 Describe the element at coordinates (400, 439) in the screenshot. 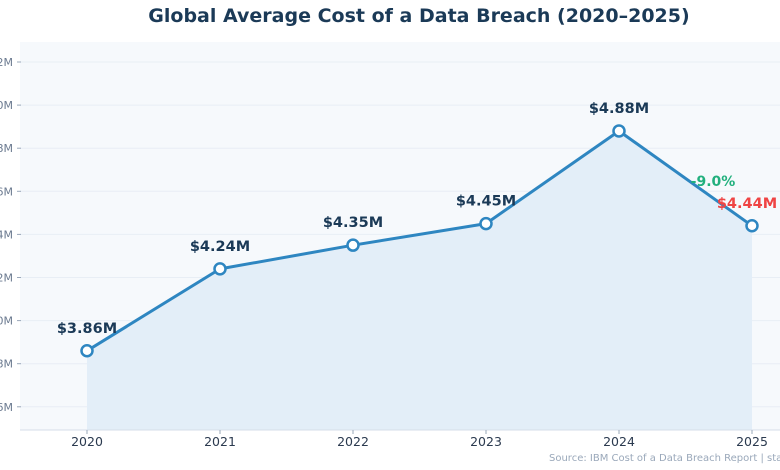

I see `x-axis: 2020 2021 2022 2023 2024 2025` at that location.